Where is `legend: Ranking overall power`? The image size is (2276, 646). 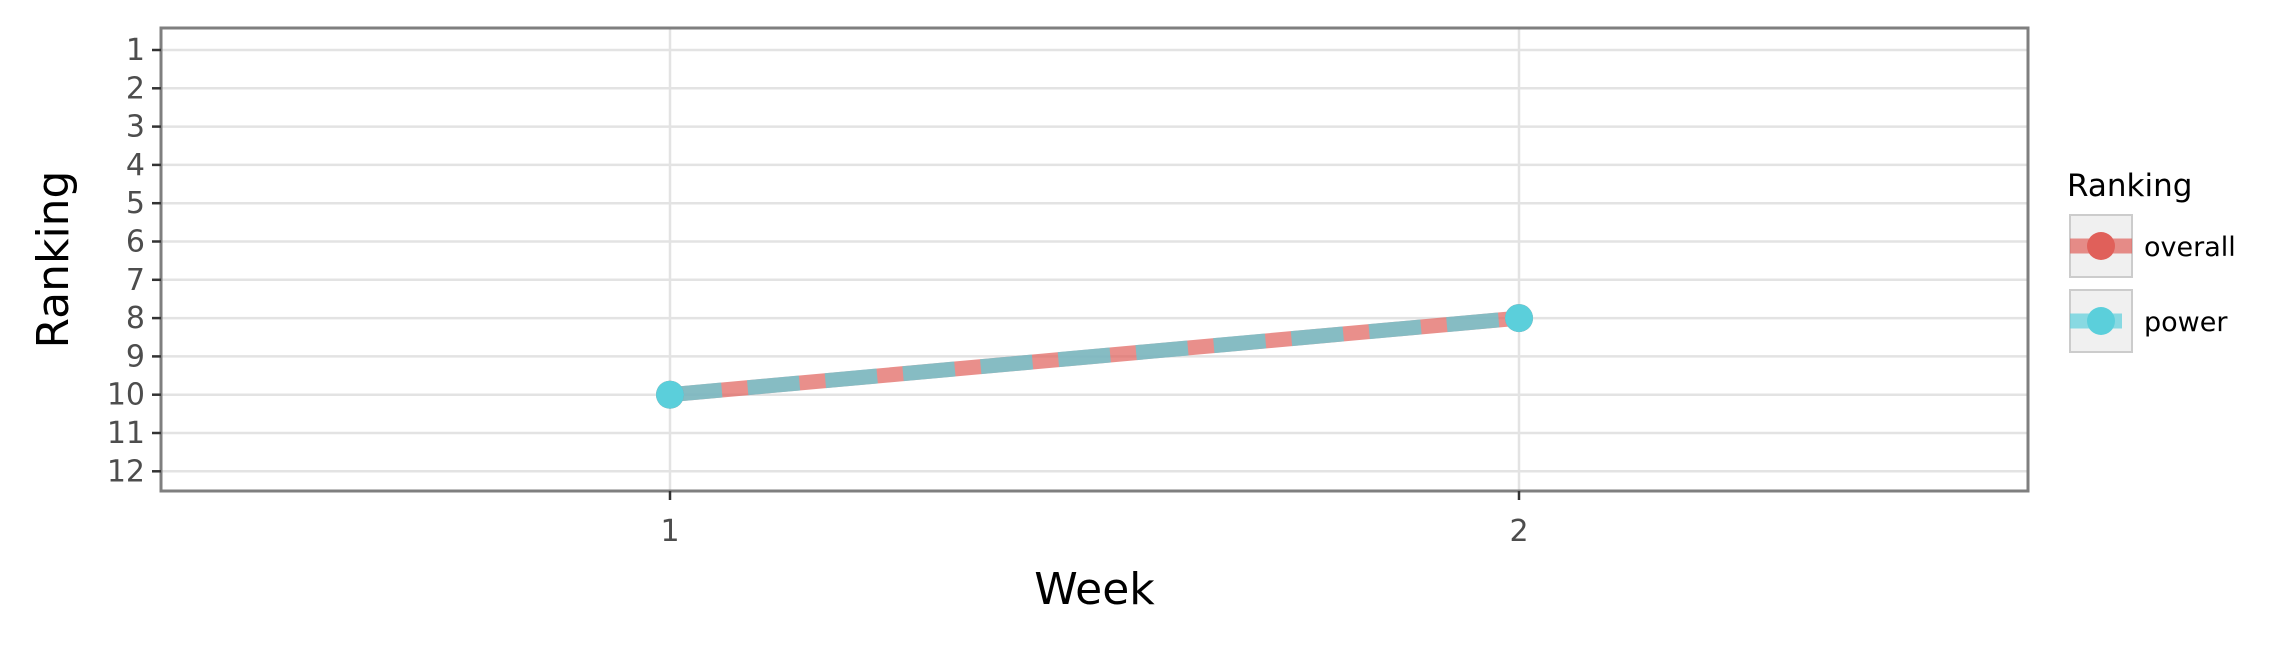
legend: Ranking overall power is located at coordinates (2151, 260).